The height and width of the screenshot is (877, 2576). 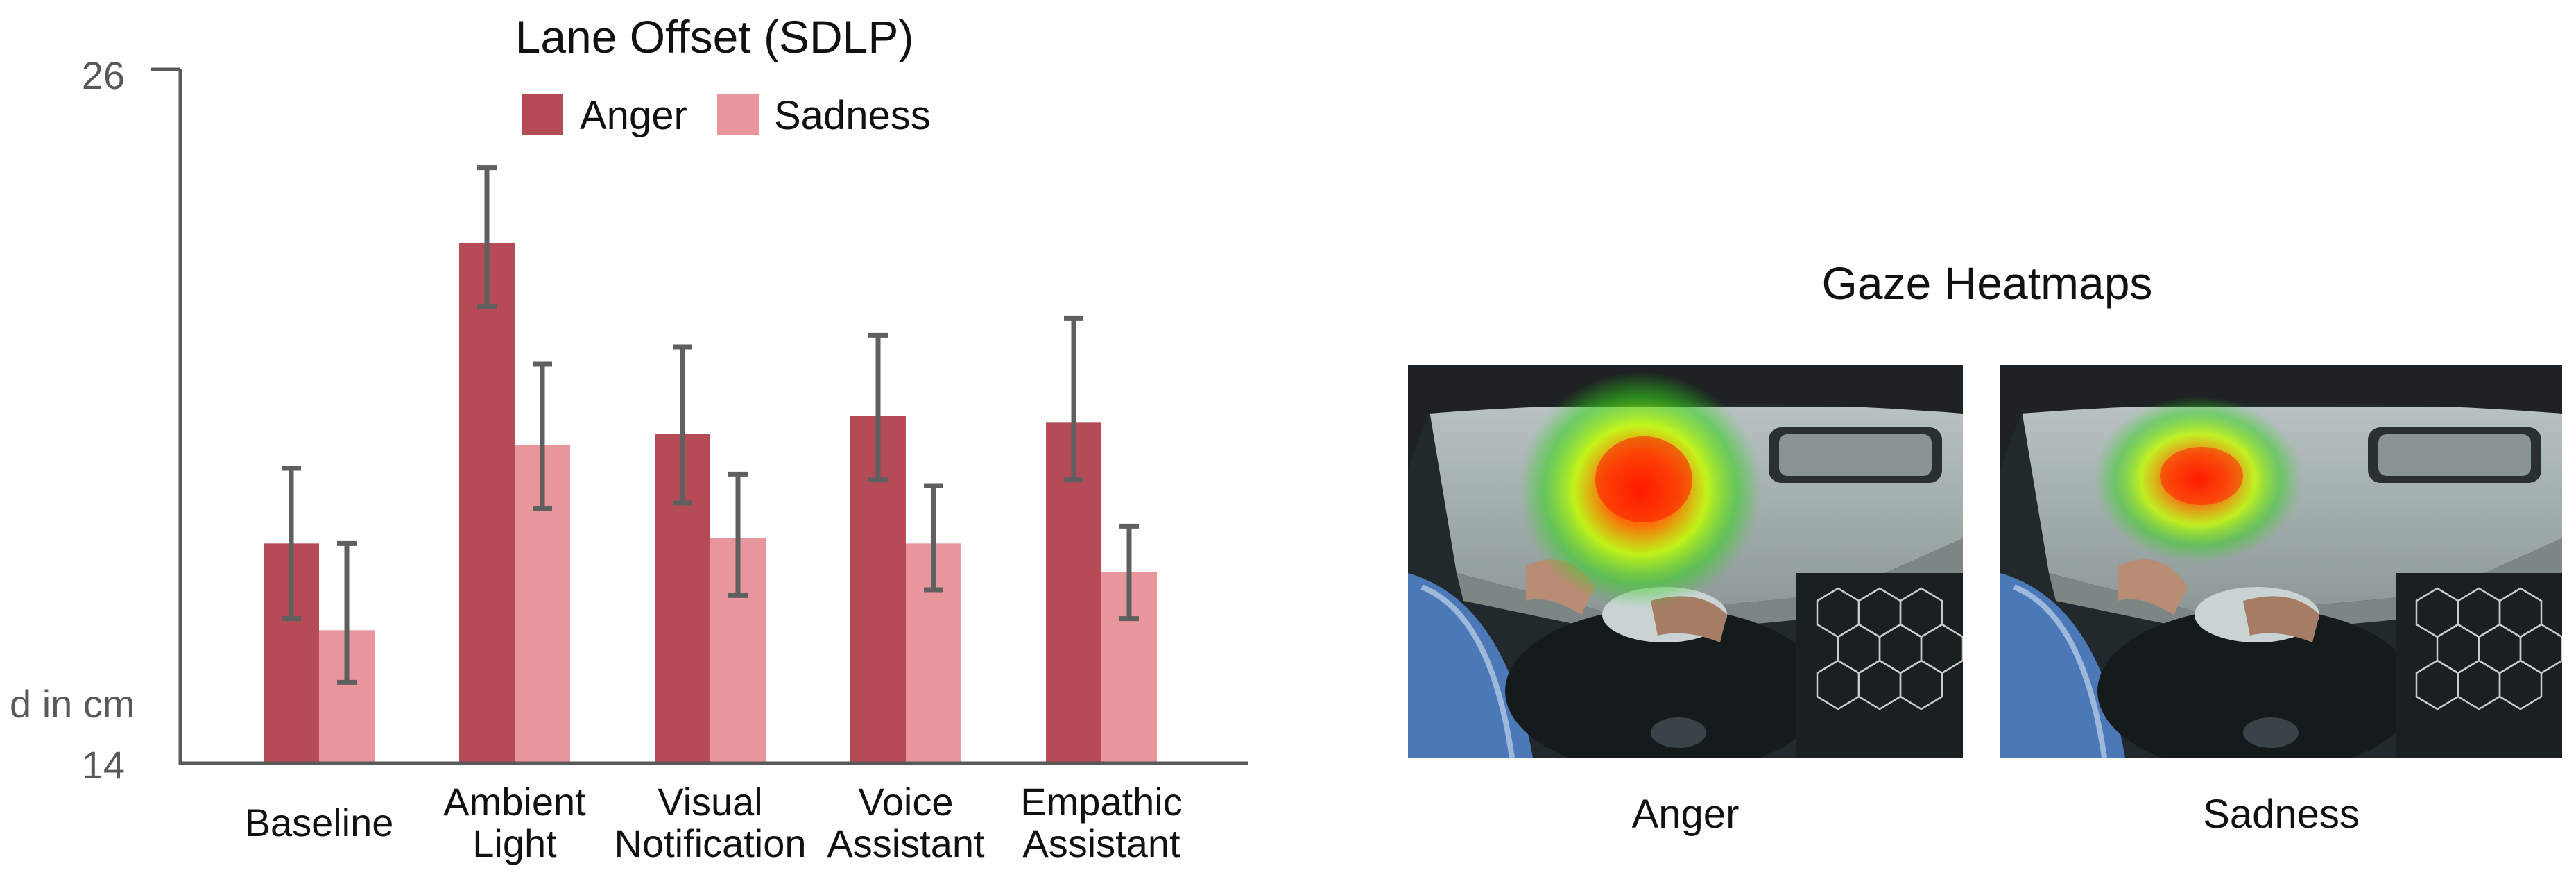 What do you see at coordinates (1685, 814) in the screenshot?
I see `anger-heatmap-label: Anger` at bounding box center [1685, 814].